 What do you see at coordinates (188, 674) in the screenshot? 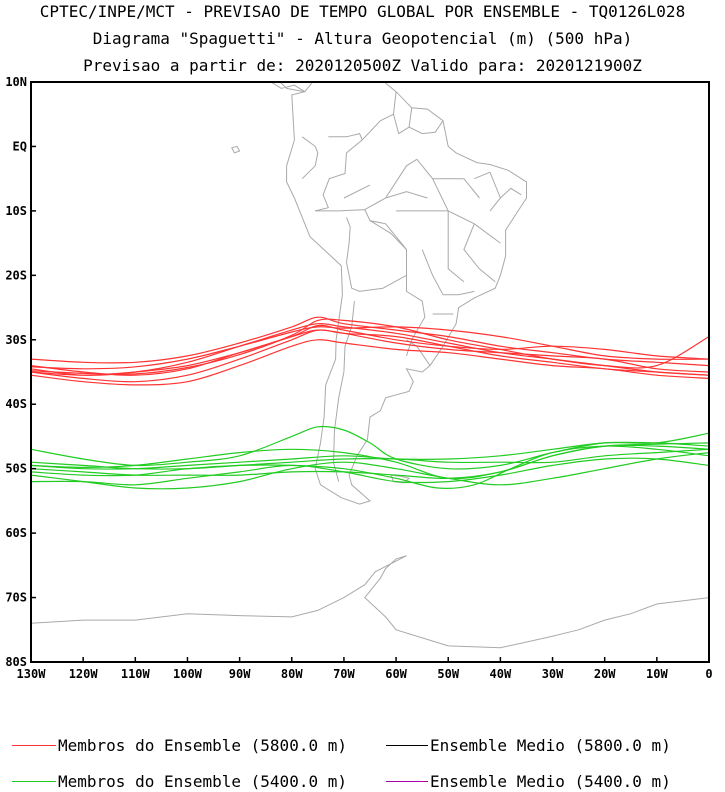
I see `lon-tick-label: 100W` at bounding box center [188, 674].